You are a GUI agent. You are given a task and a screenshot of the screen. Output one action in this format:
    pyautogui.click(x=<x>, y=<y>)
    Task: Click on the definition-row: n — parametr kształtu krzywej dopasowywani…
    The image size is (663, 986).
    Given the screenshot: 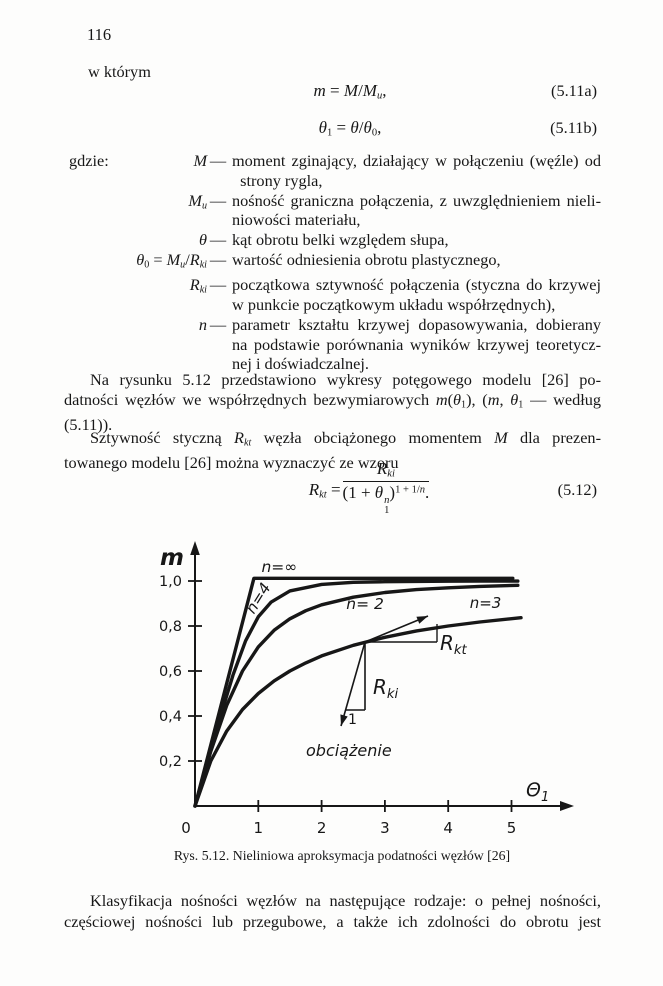 What is the action you would take?
    pyautogui.click(x=332, y=344)
    